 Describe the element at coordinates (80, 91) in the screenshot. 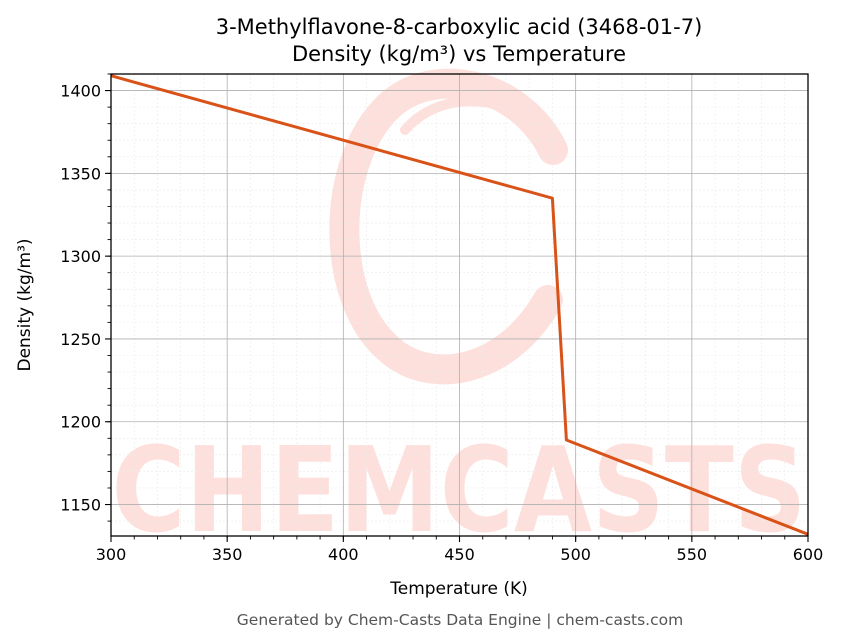

I see `y-tick-label: 1400` at that location.